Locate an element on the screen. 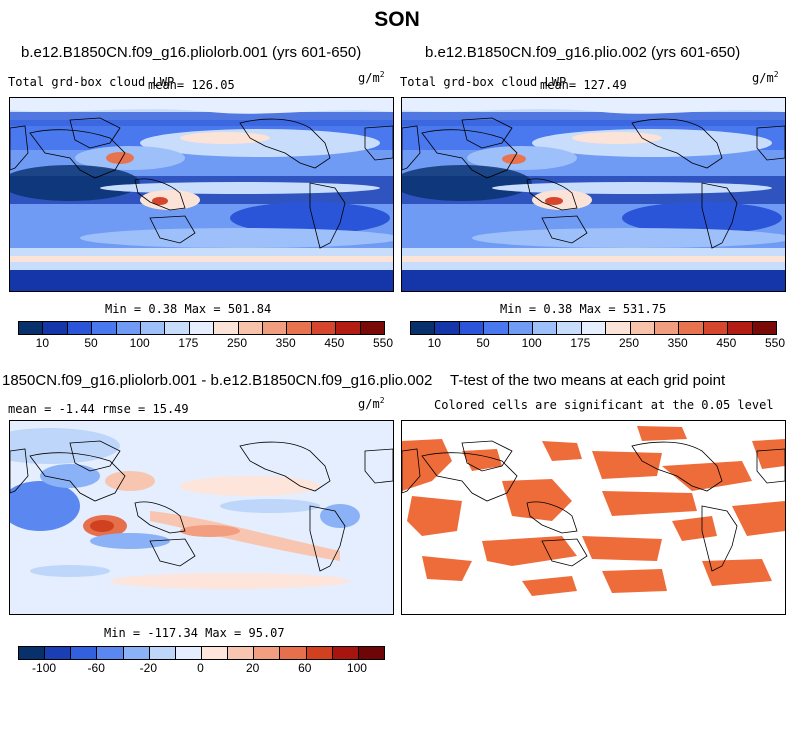 Image resolution: width=794 pixels, height=733 pixels. panel3-minmax: Min = -117.34 Max = 95.07 is located at coordinates (194, 633).